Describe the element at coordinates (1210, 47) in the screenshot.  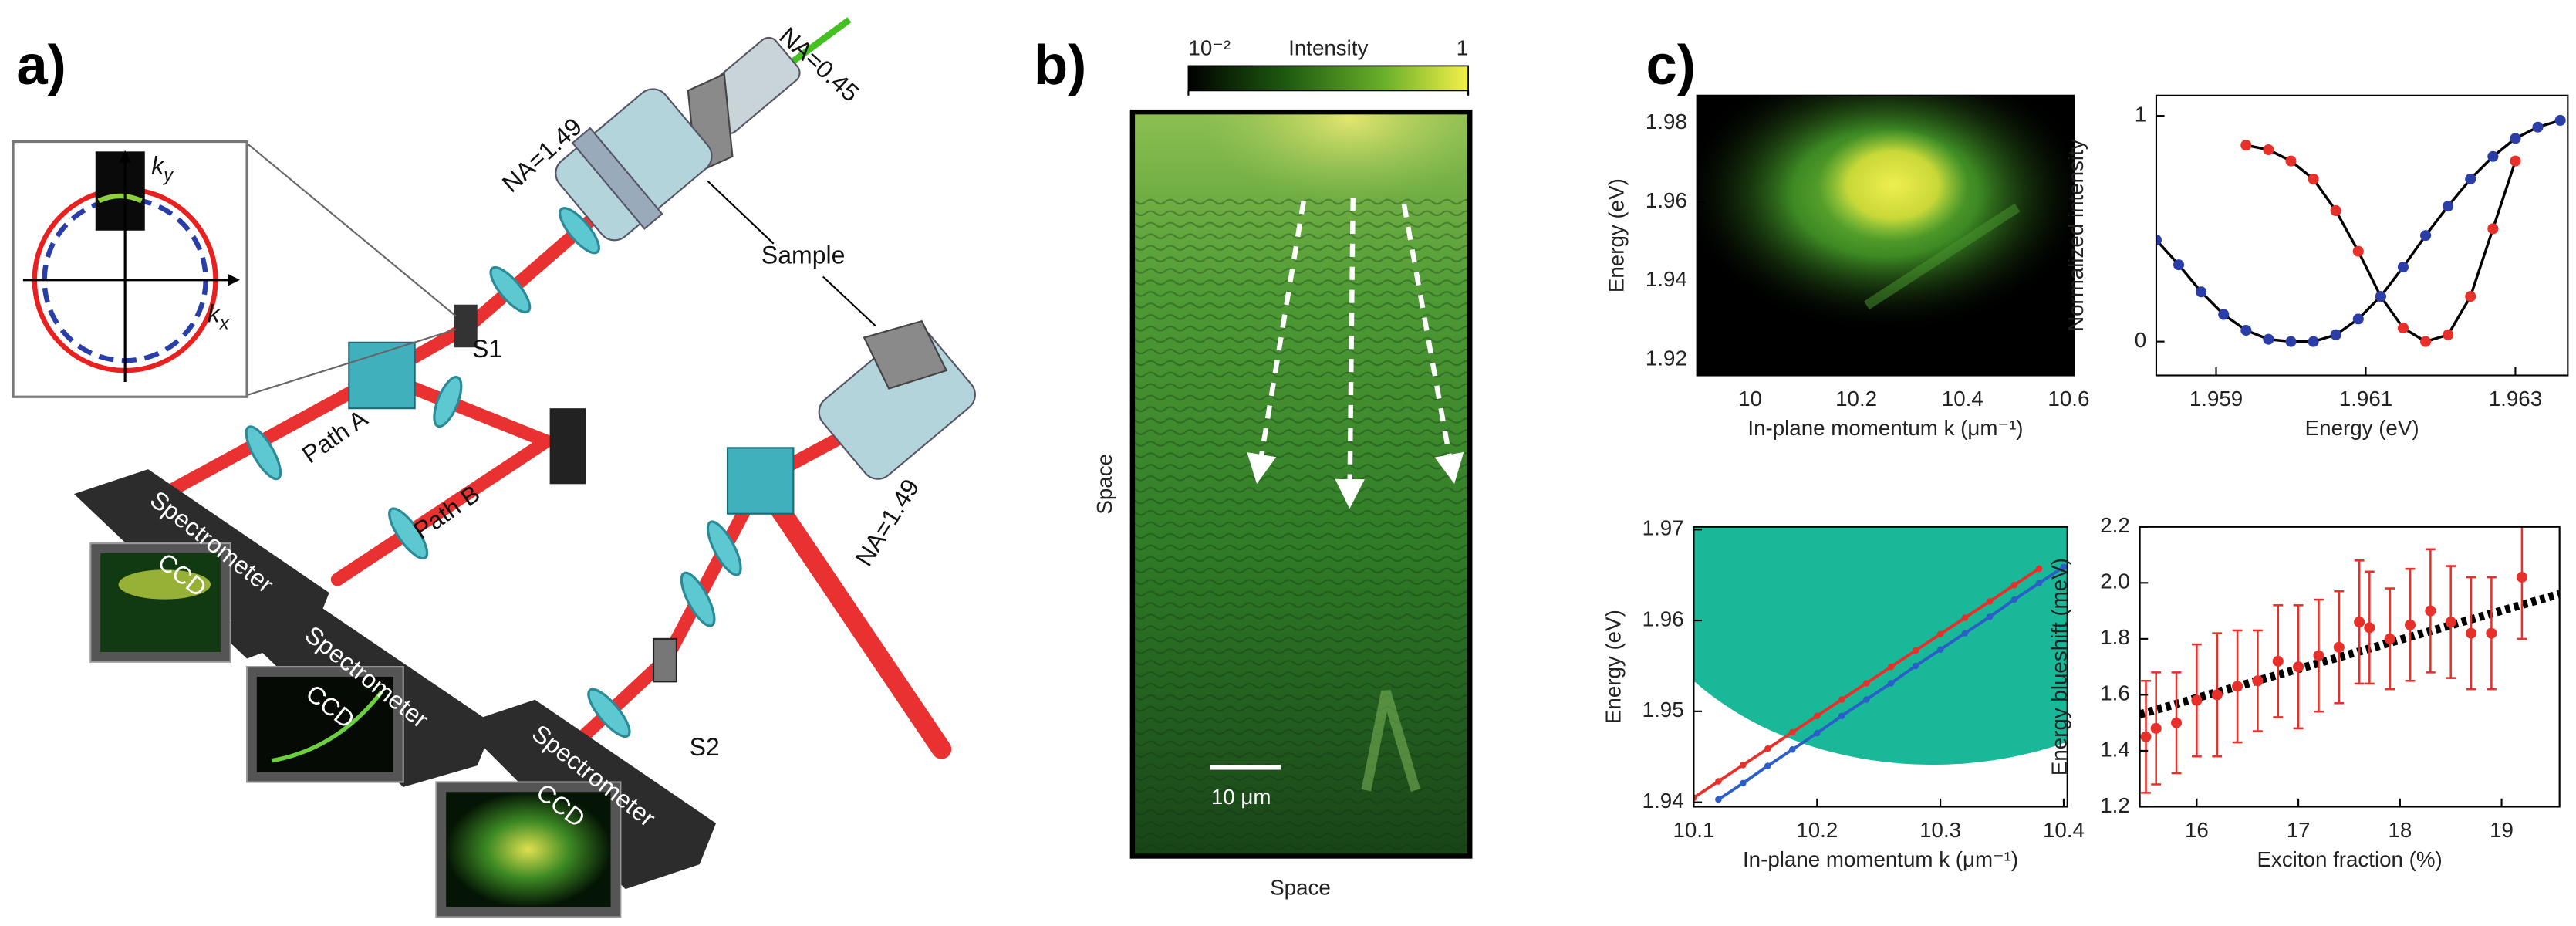
I see `colorbar-tick-label: 10⁻²` at that location.